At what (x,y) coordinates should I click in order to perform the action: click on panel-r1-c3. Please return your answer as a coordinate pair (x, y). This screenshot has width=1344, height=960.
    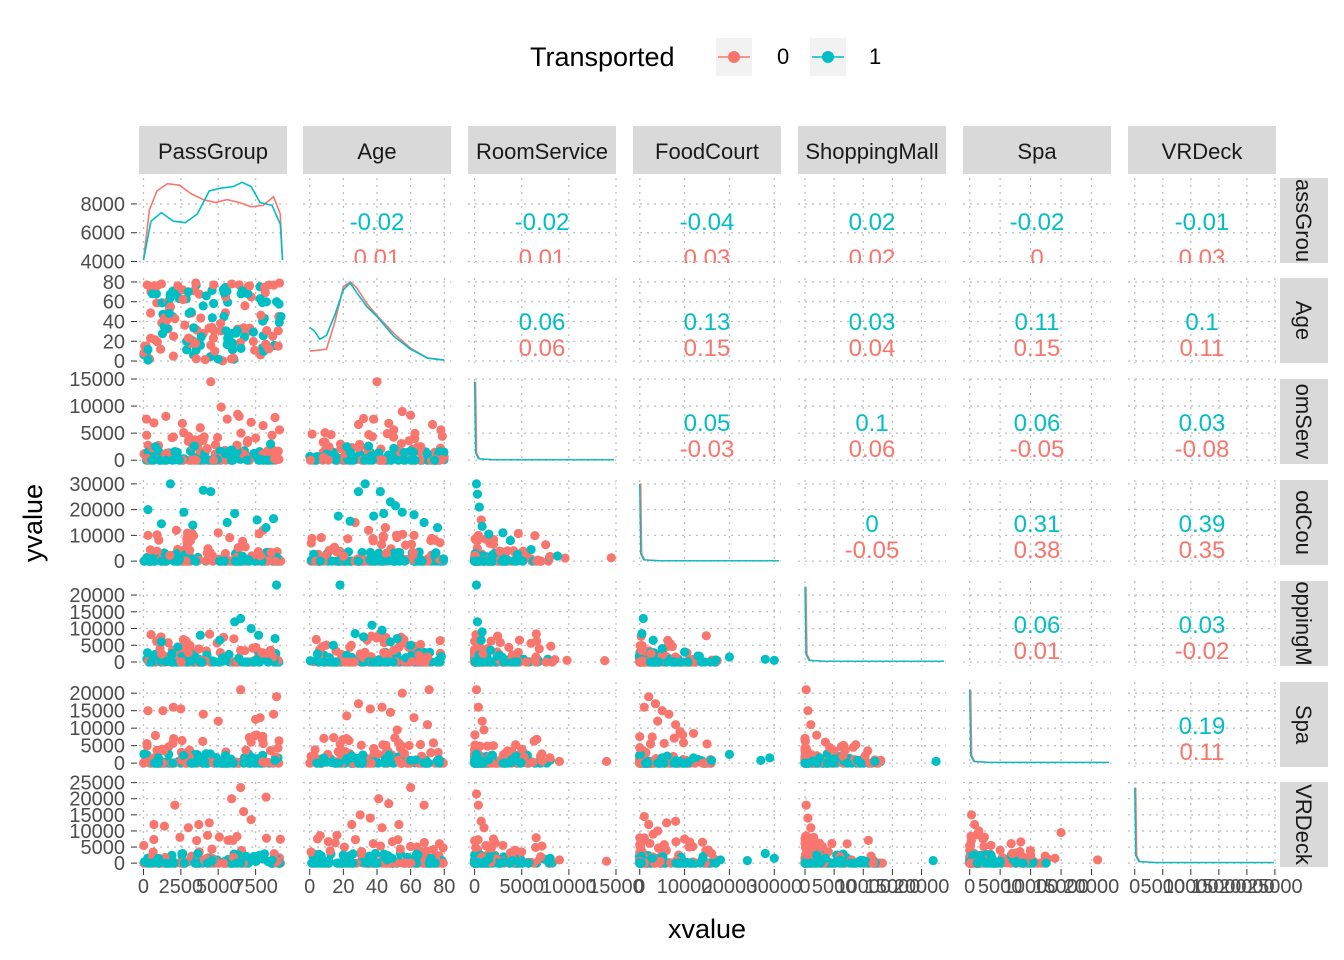
    Looking at the image, I should click on (707, 320).